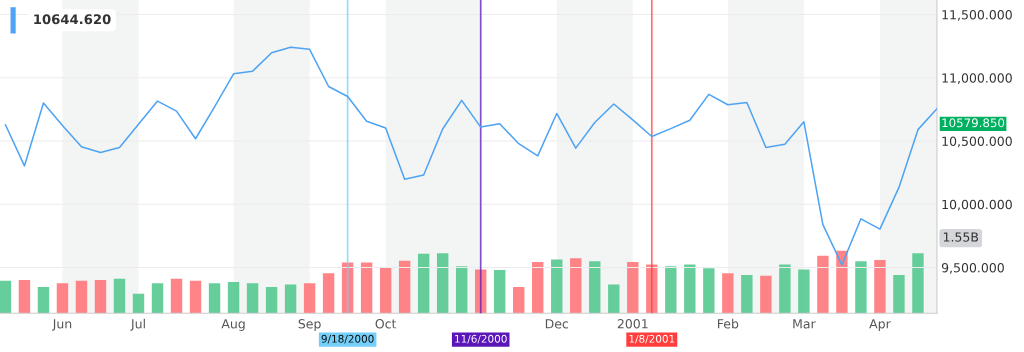 This screenshot has width=1024, height=352. What do you see at coordinates (137, 324) in the screenshot?
I see `x-tick-label: Jul` at bounding box center [137, 324].